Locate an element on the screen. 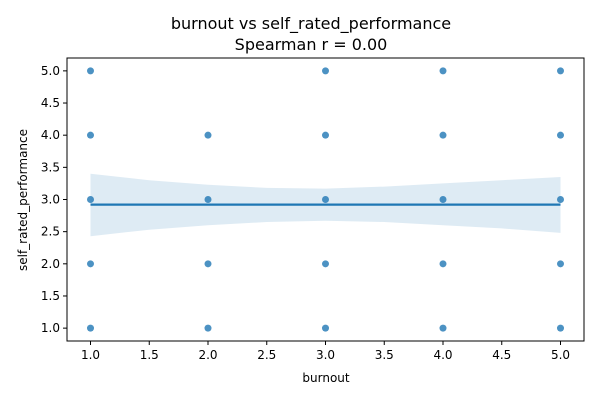 Image resolution: width=600 pixels, height=400 pixels. chart-subtitle: Spearman r = 0.00 is located at coordinates (311, 44).